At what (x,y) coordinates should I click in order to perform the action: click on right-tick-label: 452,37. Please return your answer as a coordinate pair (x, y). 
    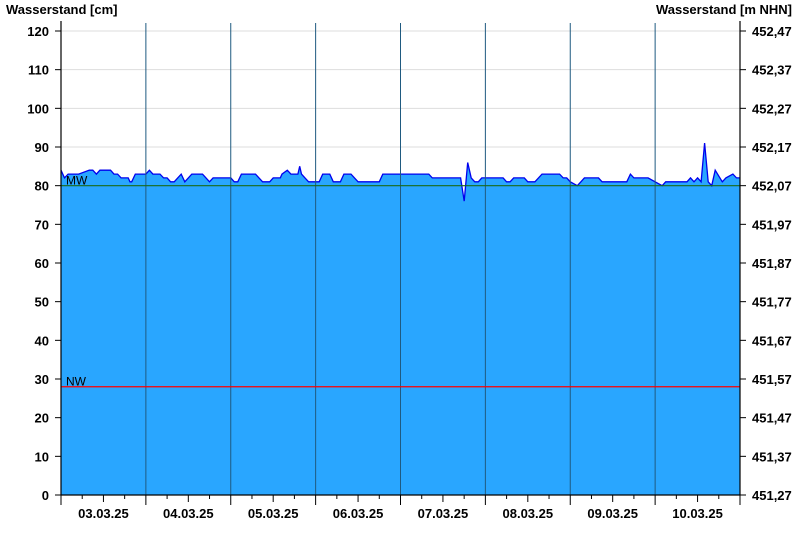
    Looking at the image, I should click on (772, 70).